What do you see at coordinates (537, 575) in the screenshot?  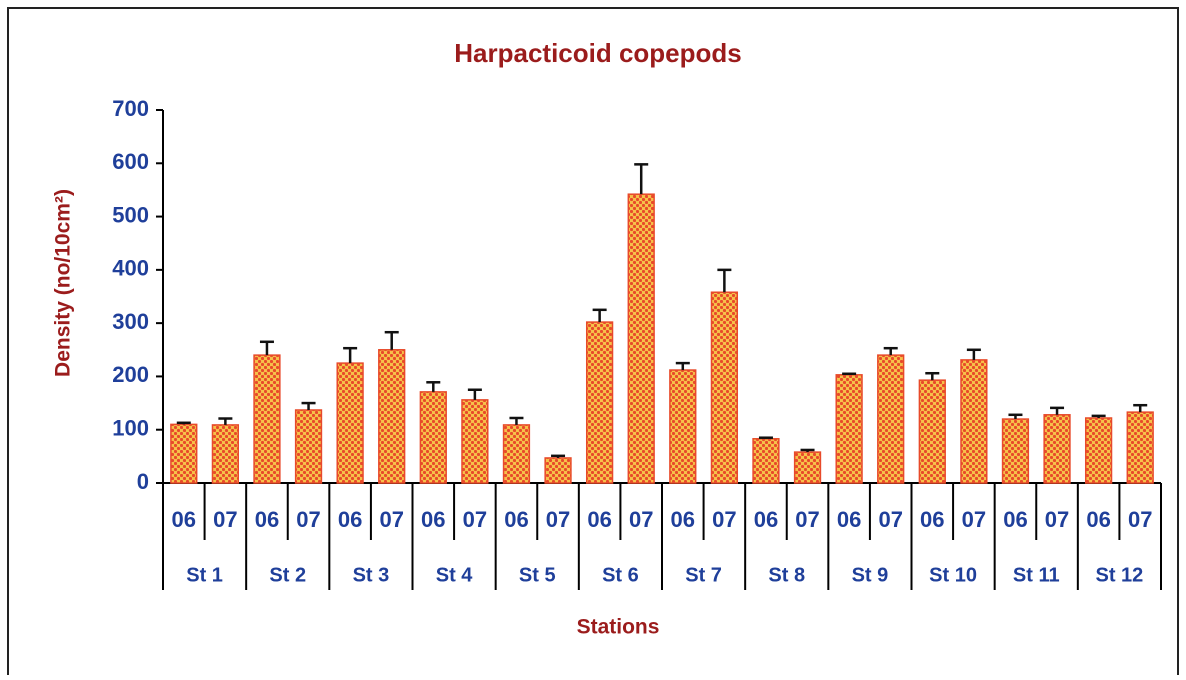 I see `group-label: St 5` at bounding box center [537, 575].